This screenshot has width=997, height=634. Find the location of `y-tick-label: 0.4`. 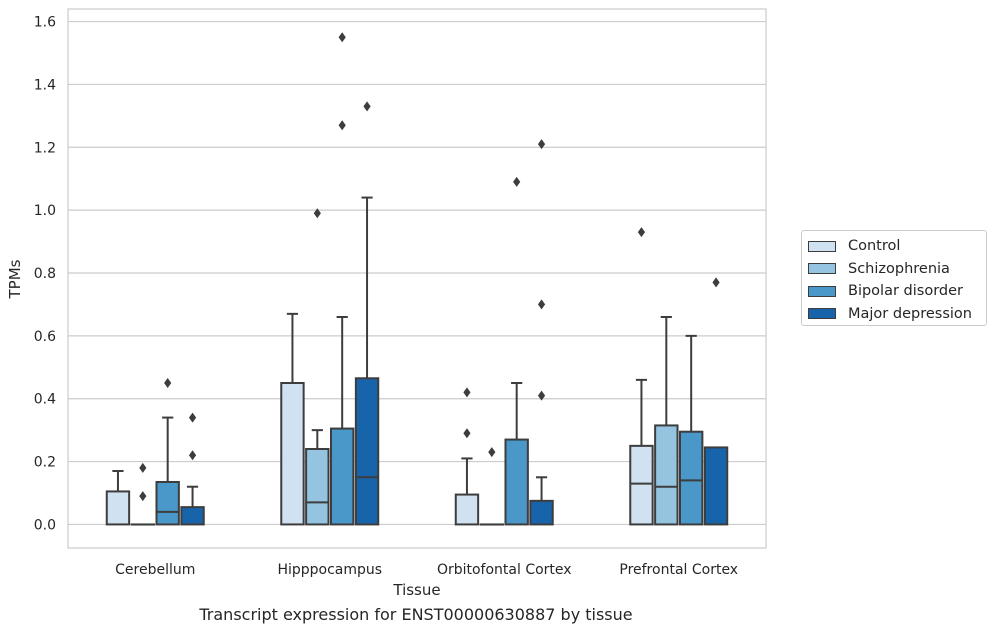

y-tick-label: 0.4 is located at coordinates (45, 400).